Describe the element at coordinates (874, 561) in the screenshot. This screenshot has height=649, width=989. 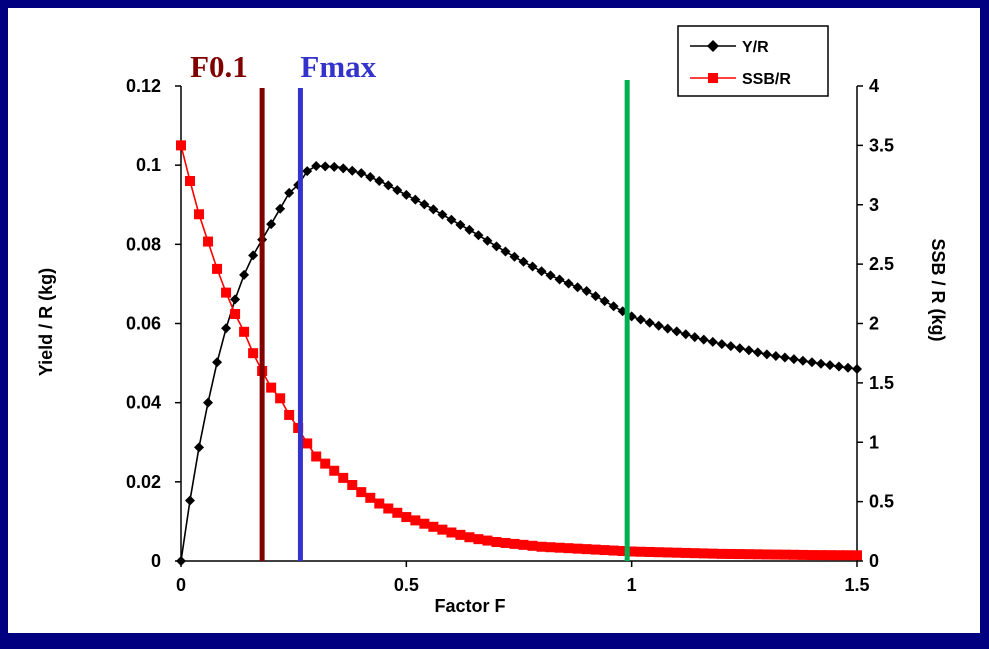
I see `y-right-tick-label: 0` at that location.